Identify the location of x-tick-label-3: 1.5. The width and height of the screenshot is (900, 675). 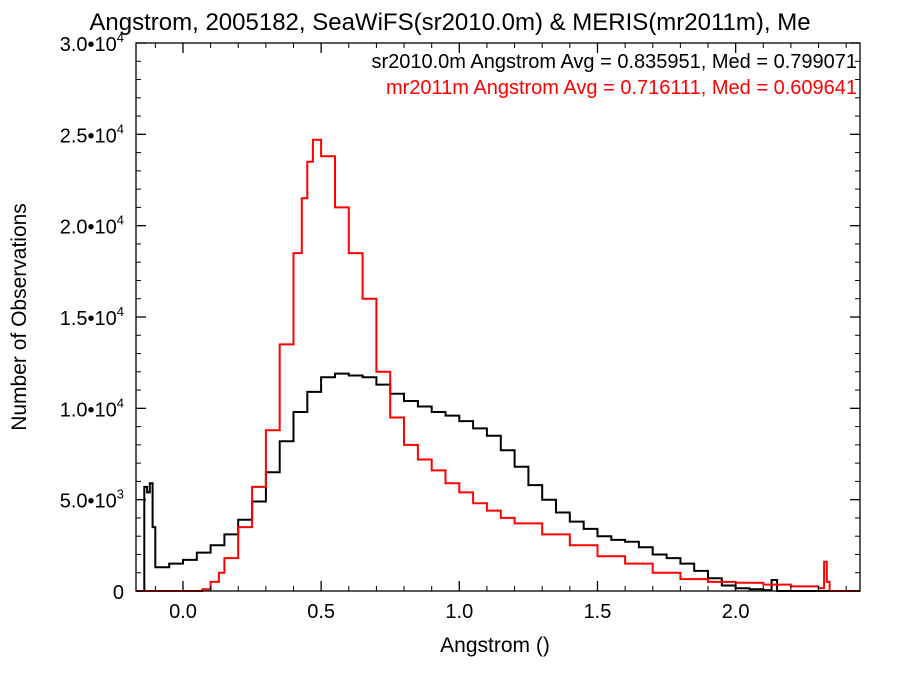
(598, 612).